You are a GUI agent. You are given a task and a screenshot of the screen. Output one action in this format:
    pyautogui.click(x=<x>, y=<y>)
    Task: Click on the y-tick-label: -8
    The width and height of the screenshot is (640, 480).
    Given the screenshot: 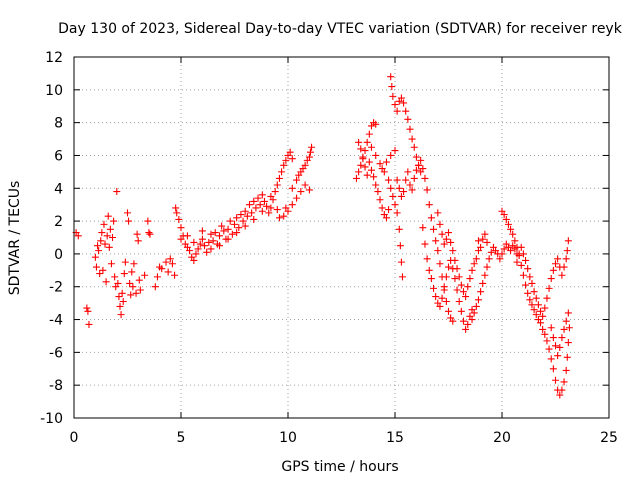 What is the action you would take?
    pyautogui.click(x=56, y=386)
    